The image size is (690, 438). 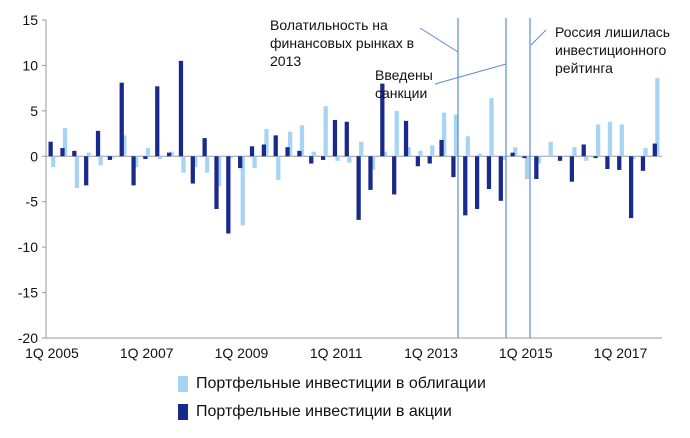 What do you see at coordinates (404, 75) in the screenshot?
I see `annotation-line: Введены` at bounding box center [404, 75].